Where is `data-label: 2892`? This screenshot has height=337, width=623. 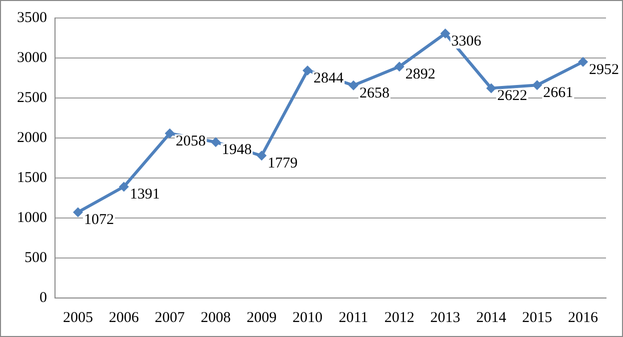
data-label: 2892 is located at coordinates (420, 74).